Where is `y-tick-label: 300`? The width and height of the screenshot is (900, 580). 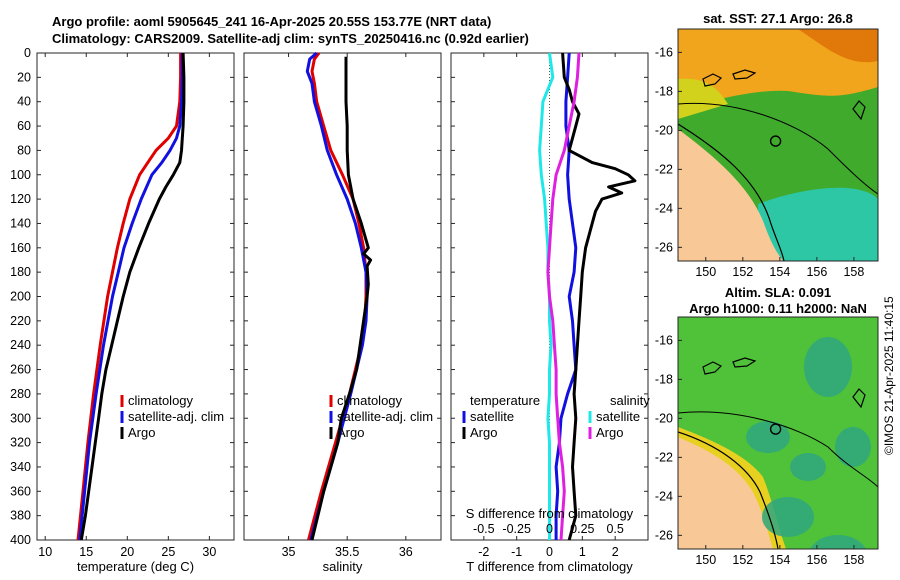 y-tick-label: 300 is located at coordinates (20, 418).